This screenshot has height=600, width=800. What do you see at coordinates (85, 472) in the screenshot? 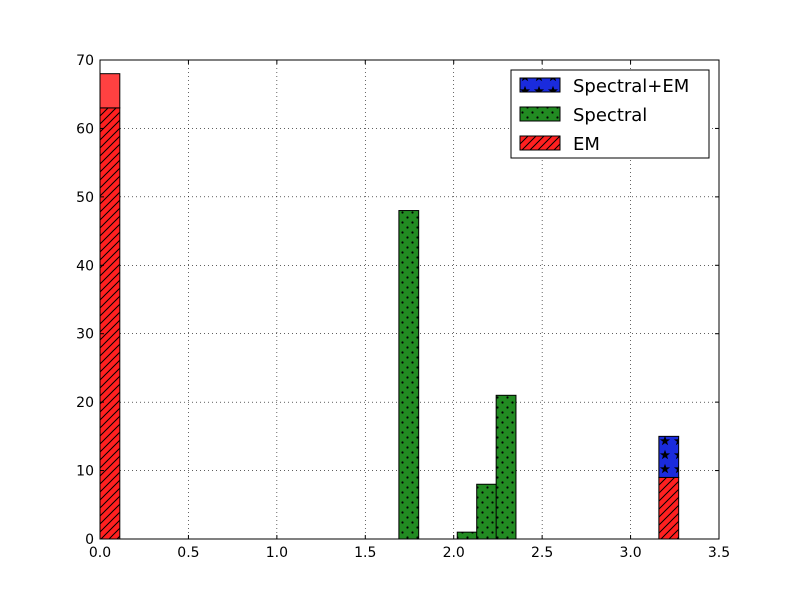
I see `y-tick-label: 10` at bounding box center [85, 472].